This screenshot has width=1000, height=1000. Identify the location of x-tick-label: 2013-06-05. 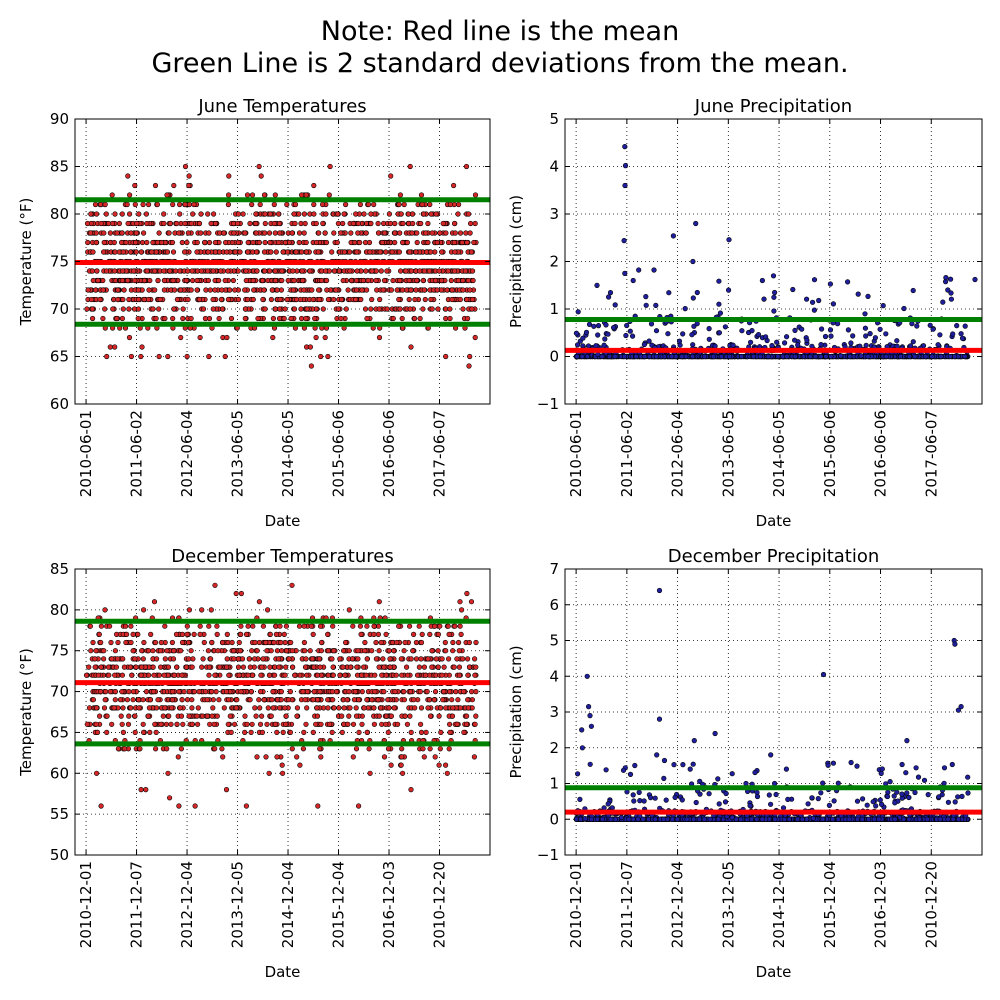
(238, 453).